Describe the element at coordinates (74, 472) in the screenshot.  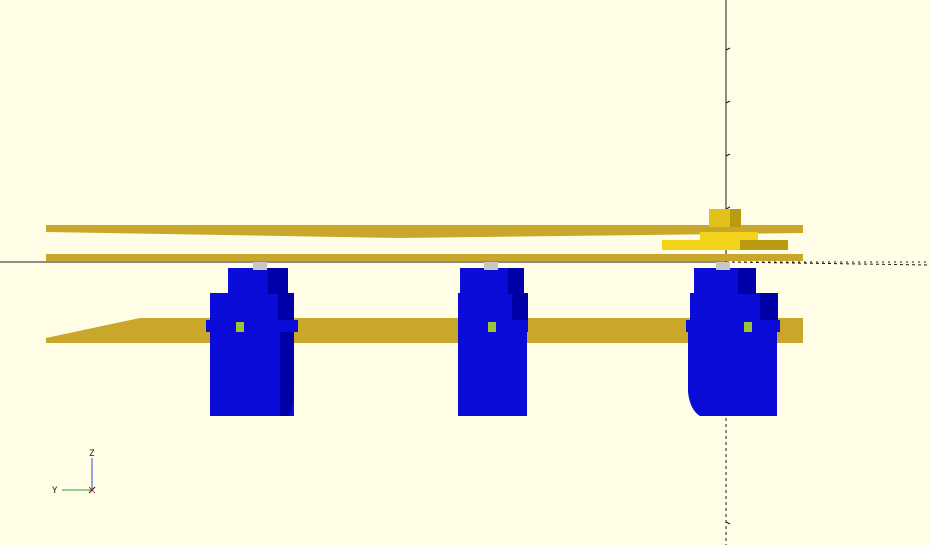
I see `orientation-gizmo: Z Y` at that location.